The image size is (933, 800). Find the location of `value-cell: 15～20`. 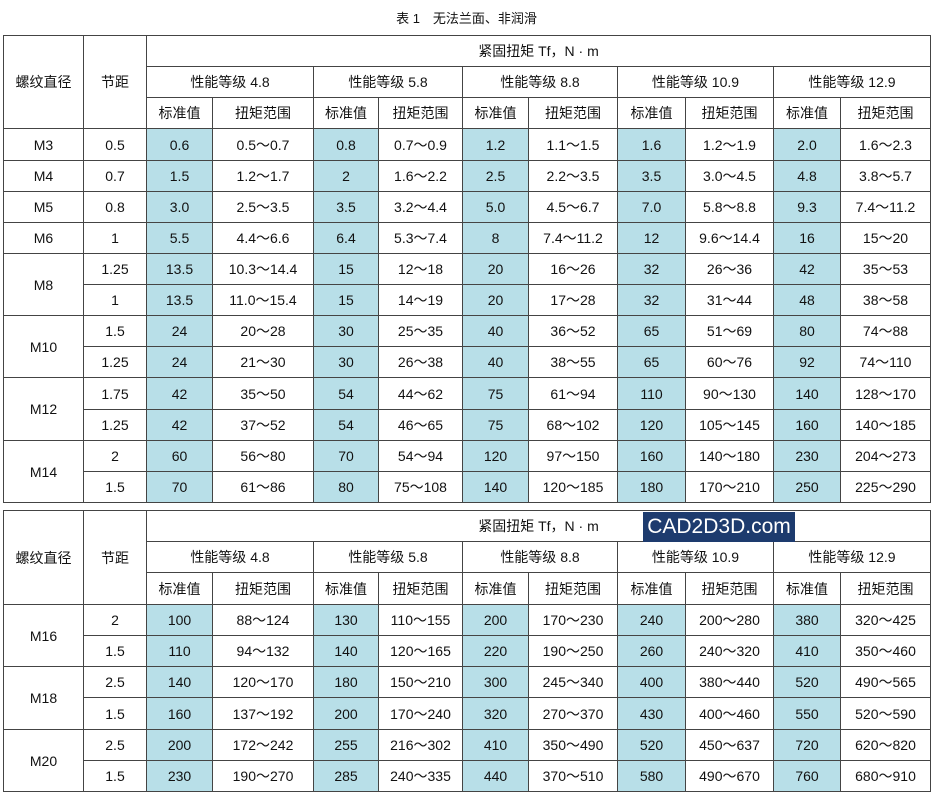

value-cell: 15～20 is located at coordinates (885, 238).